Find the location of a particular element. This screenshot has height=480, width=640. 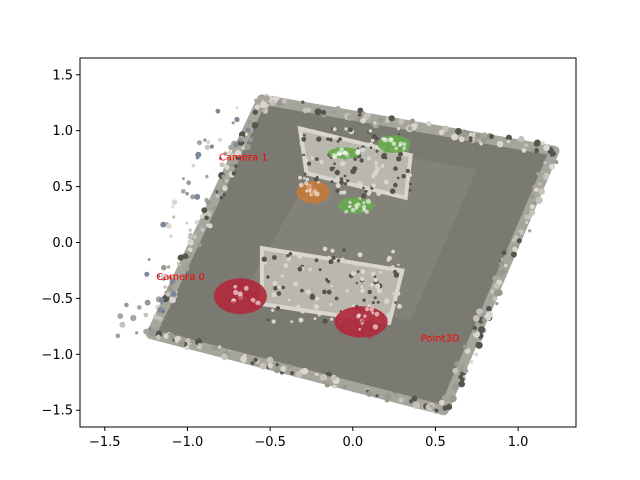

y-tick-label: 0.5 is located at coordinates (62, 187).